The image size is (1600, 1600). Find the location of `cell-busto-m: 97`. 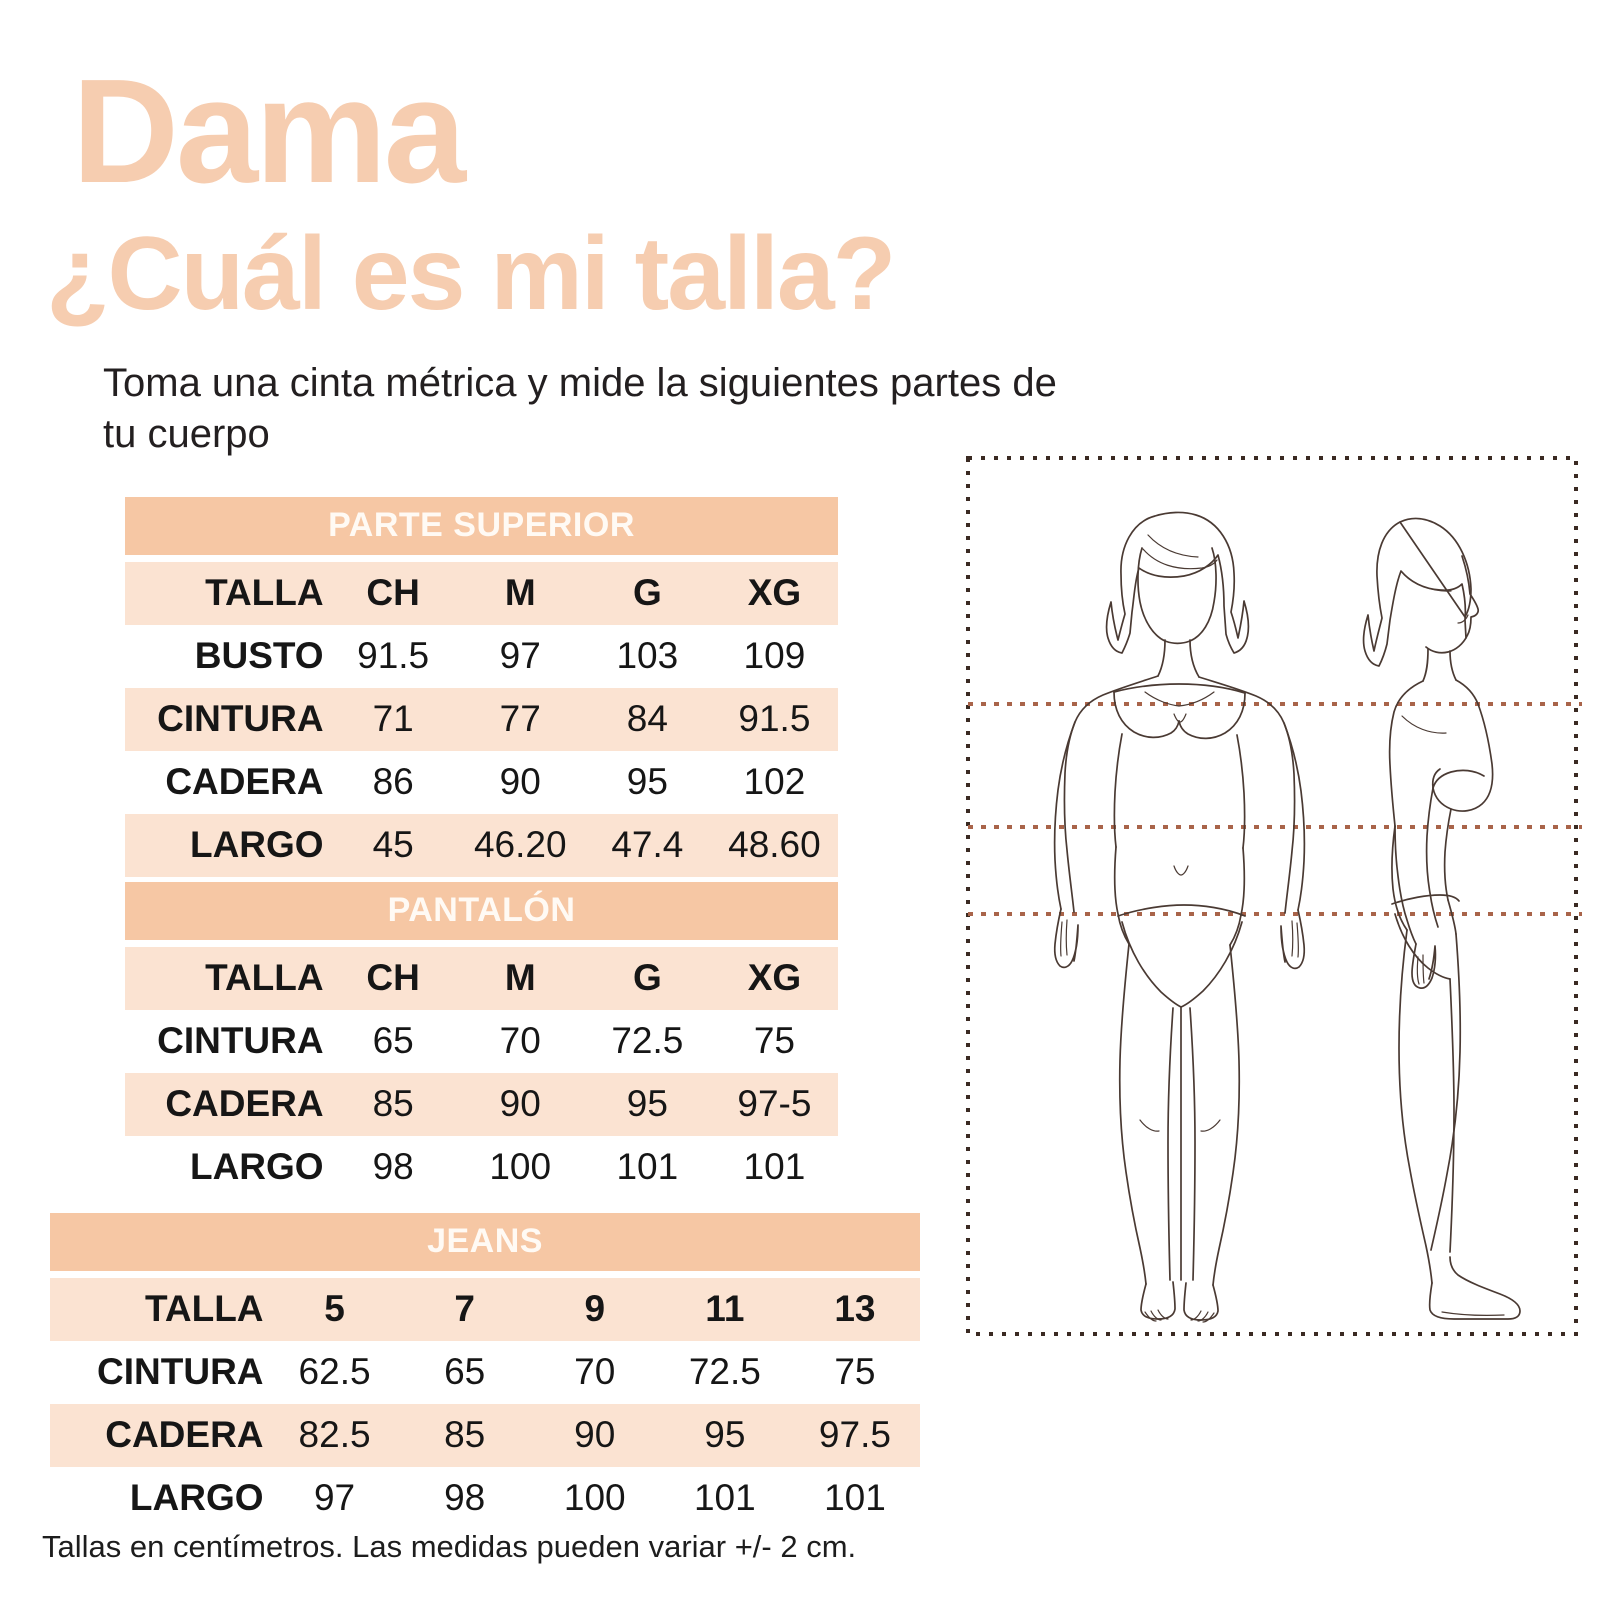

cell-busto-m: 97 is located at coordinates (520, 655).